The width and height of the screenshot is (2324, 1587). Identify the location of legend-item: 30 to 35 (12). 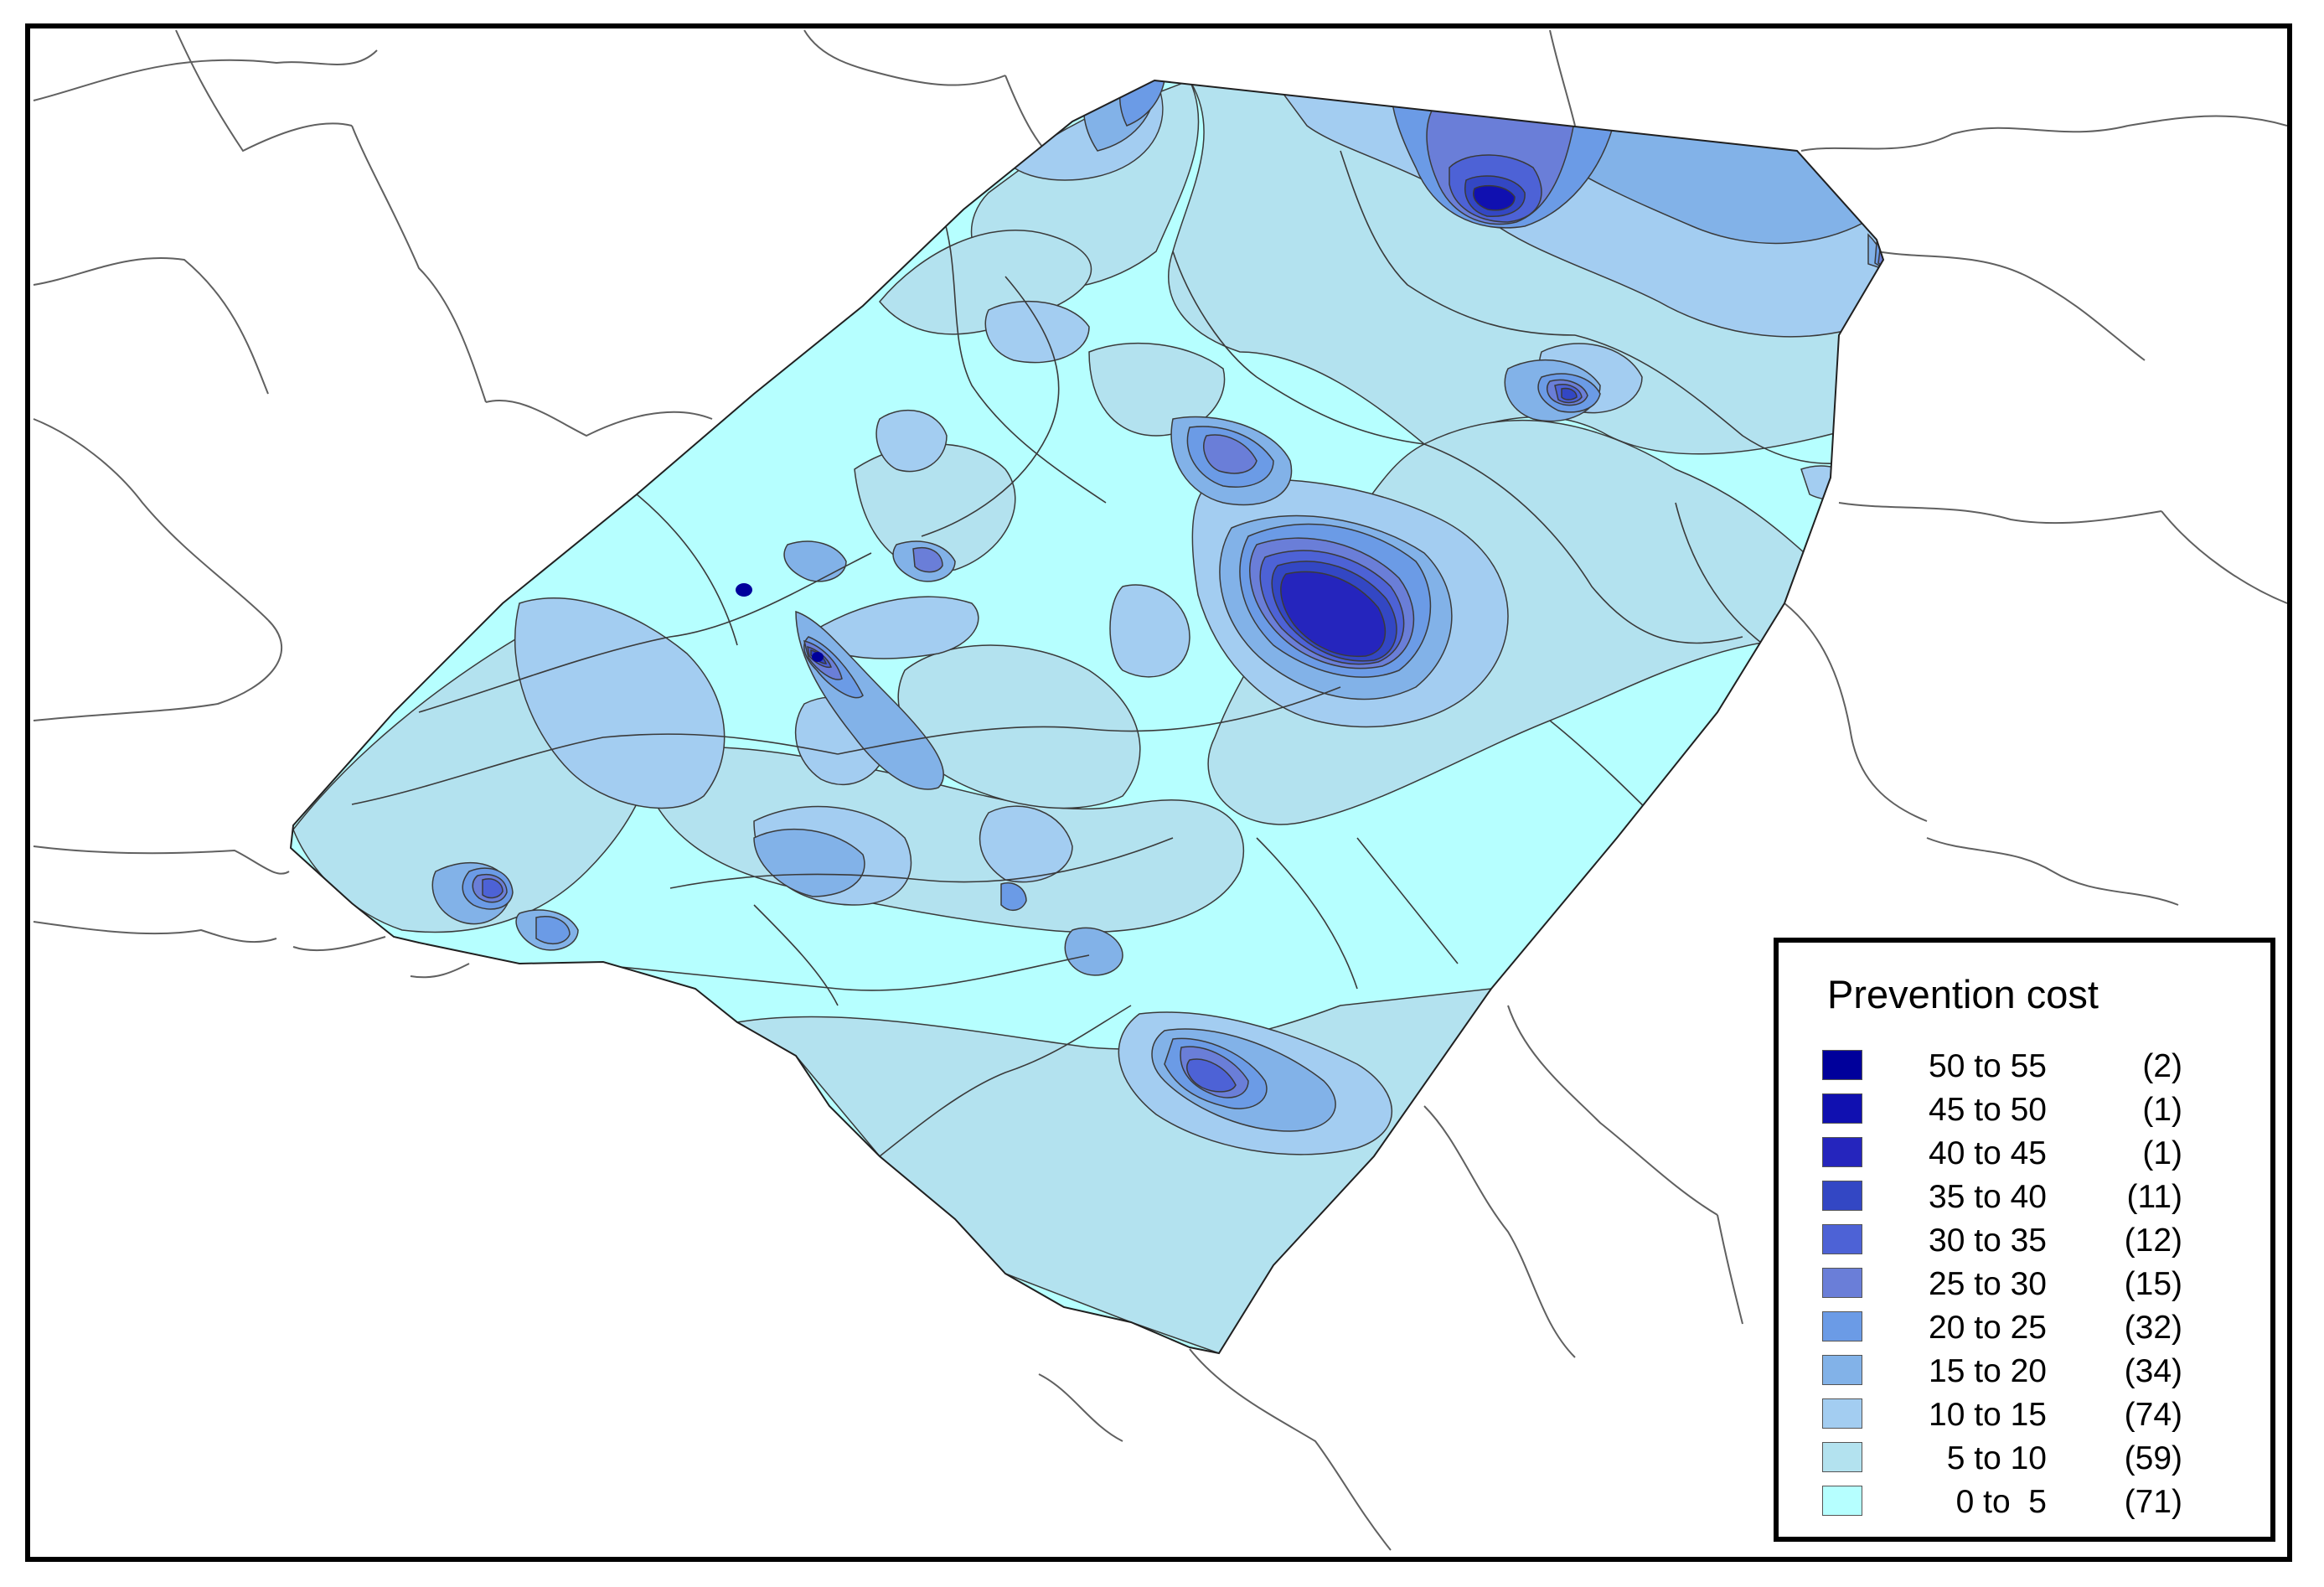
(2040, 1241).